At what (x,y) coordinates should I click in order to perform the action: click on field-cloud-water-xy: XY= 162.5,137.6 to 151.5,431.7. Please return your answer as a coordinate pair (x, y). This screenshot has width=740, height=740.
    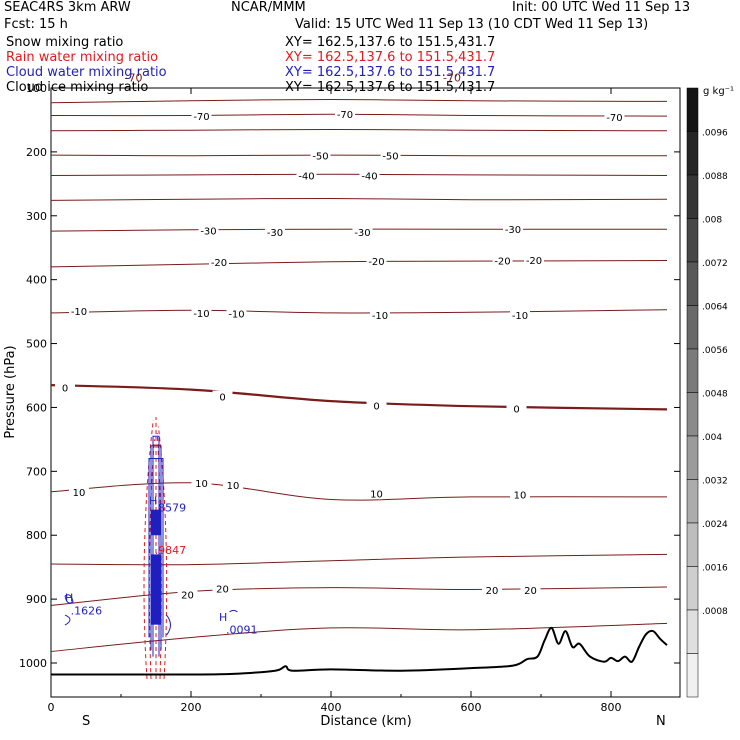
    Looking at the image, I should click on (390, 72).